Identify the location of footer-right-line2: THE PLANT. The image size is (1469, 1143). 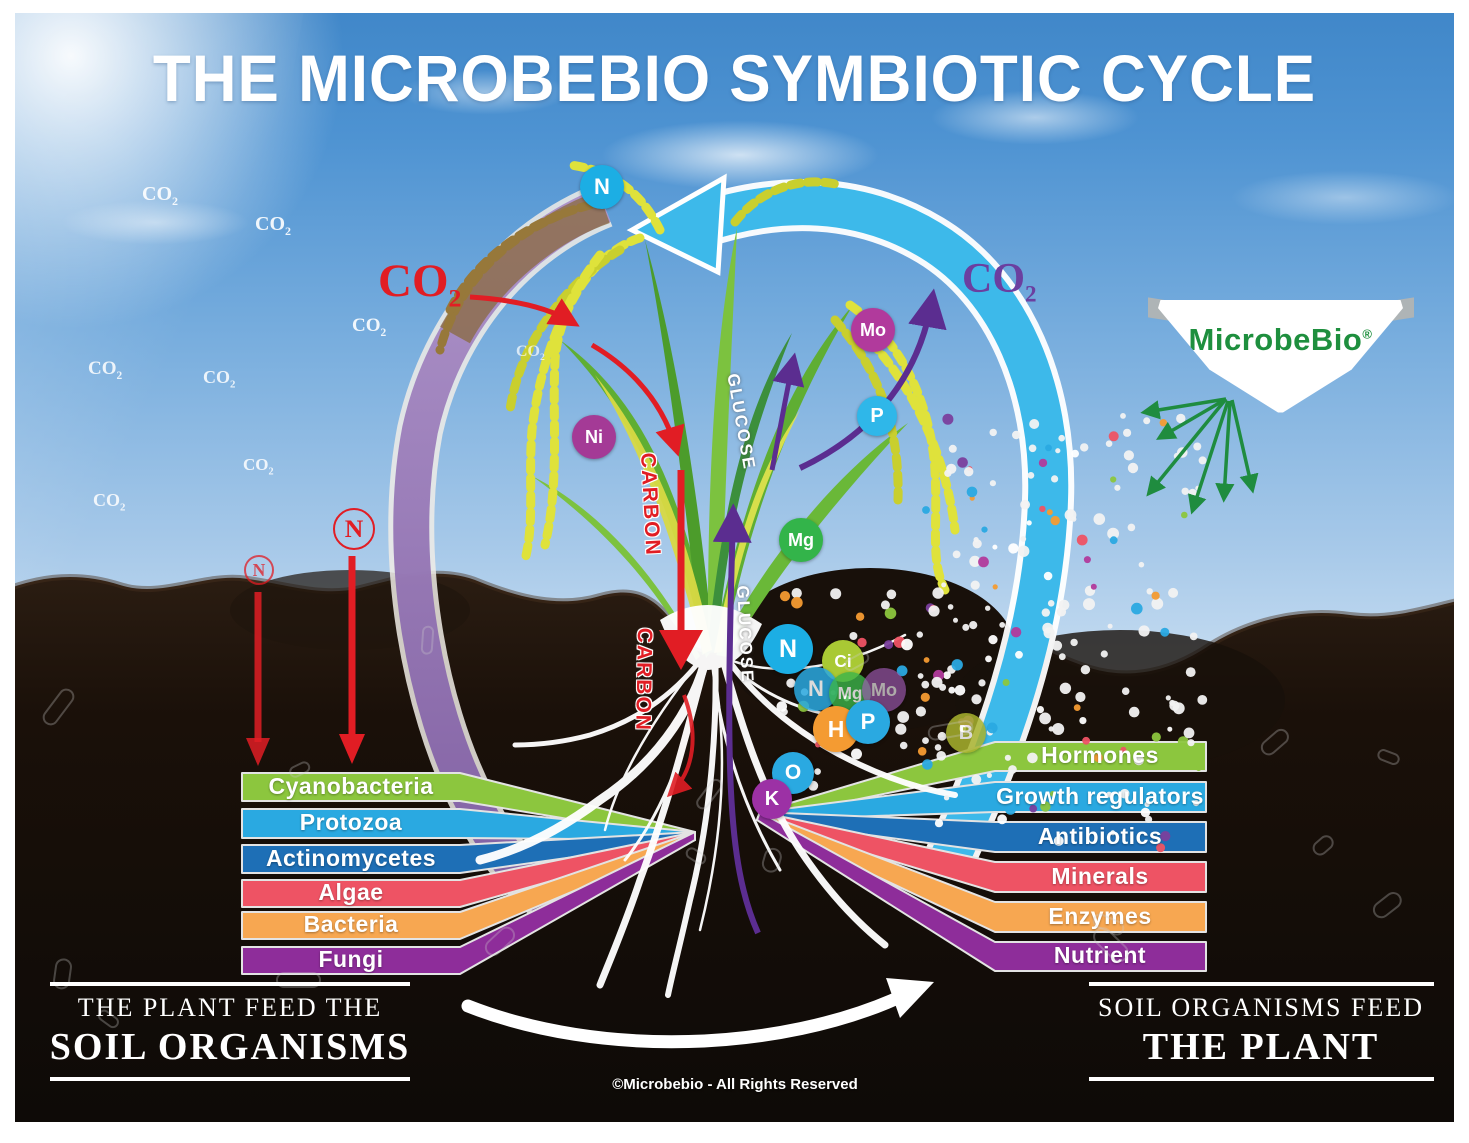
(1261, 1047).